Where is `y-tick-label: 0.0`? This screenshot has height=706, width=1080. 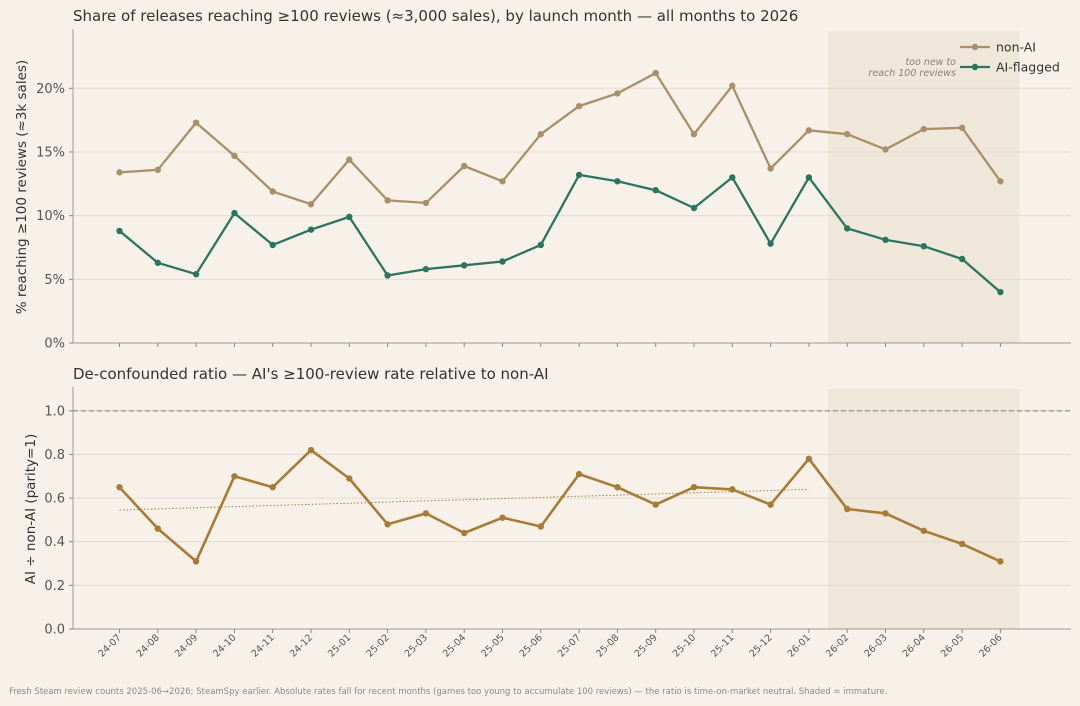 y-tick-label: 0.0 is located at coordinates (54, 630).